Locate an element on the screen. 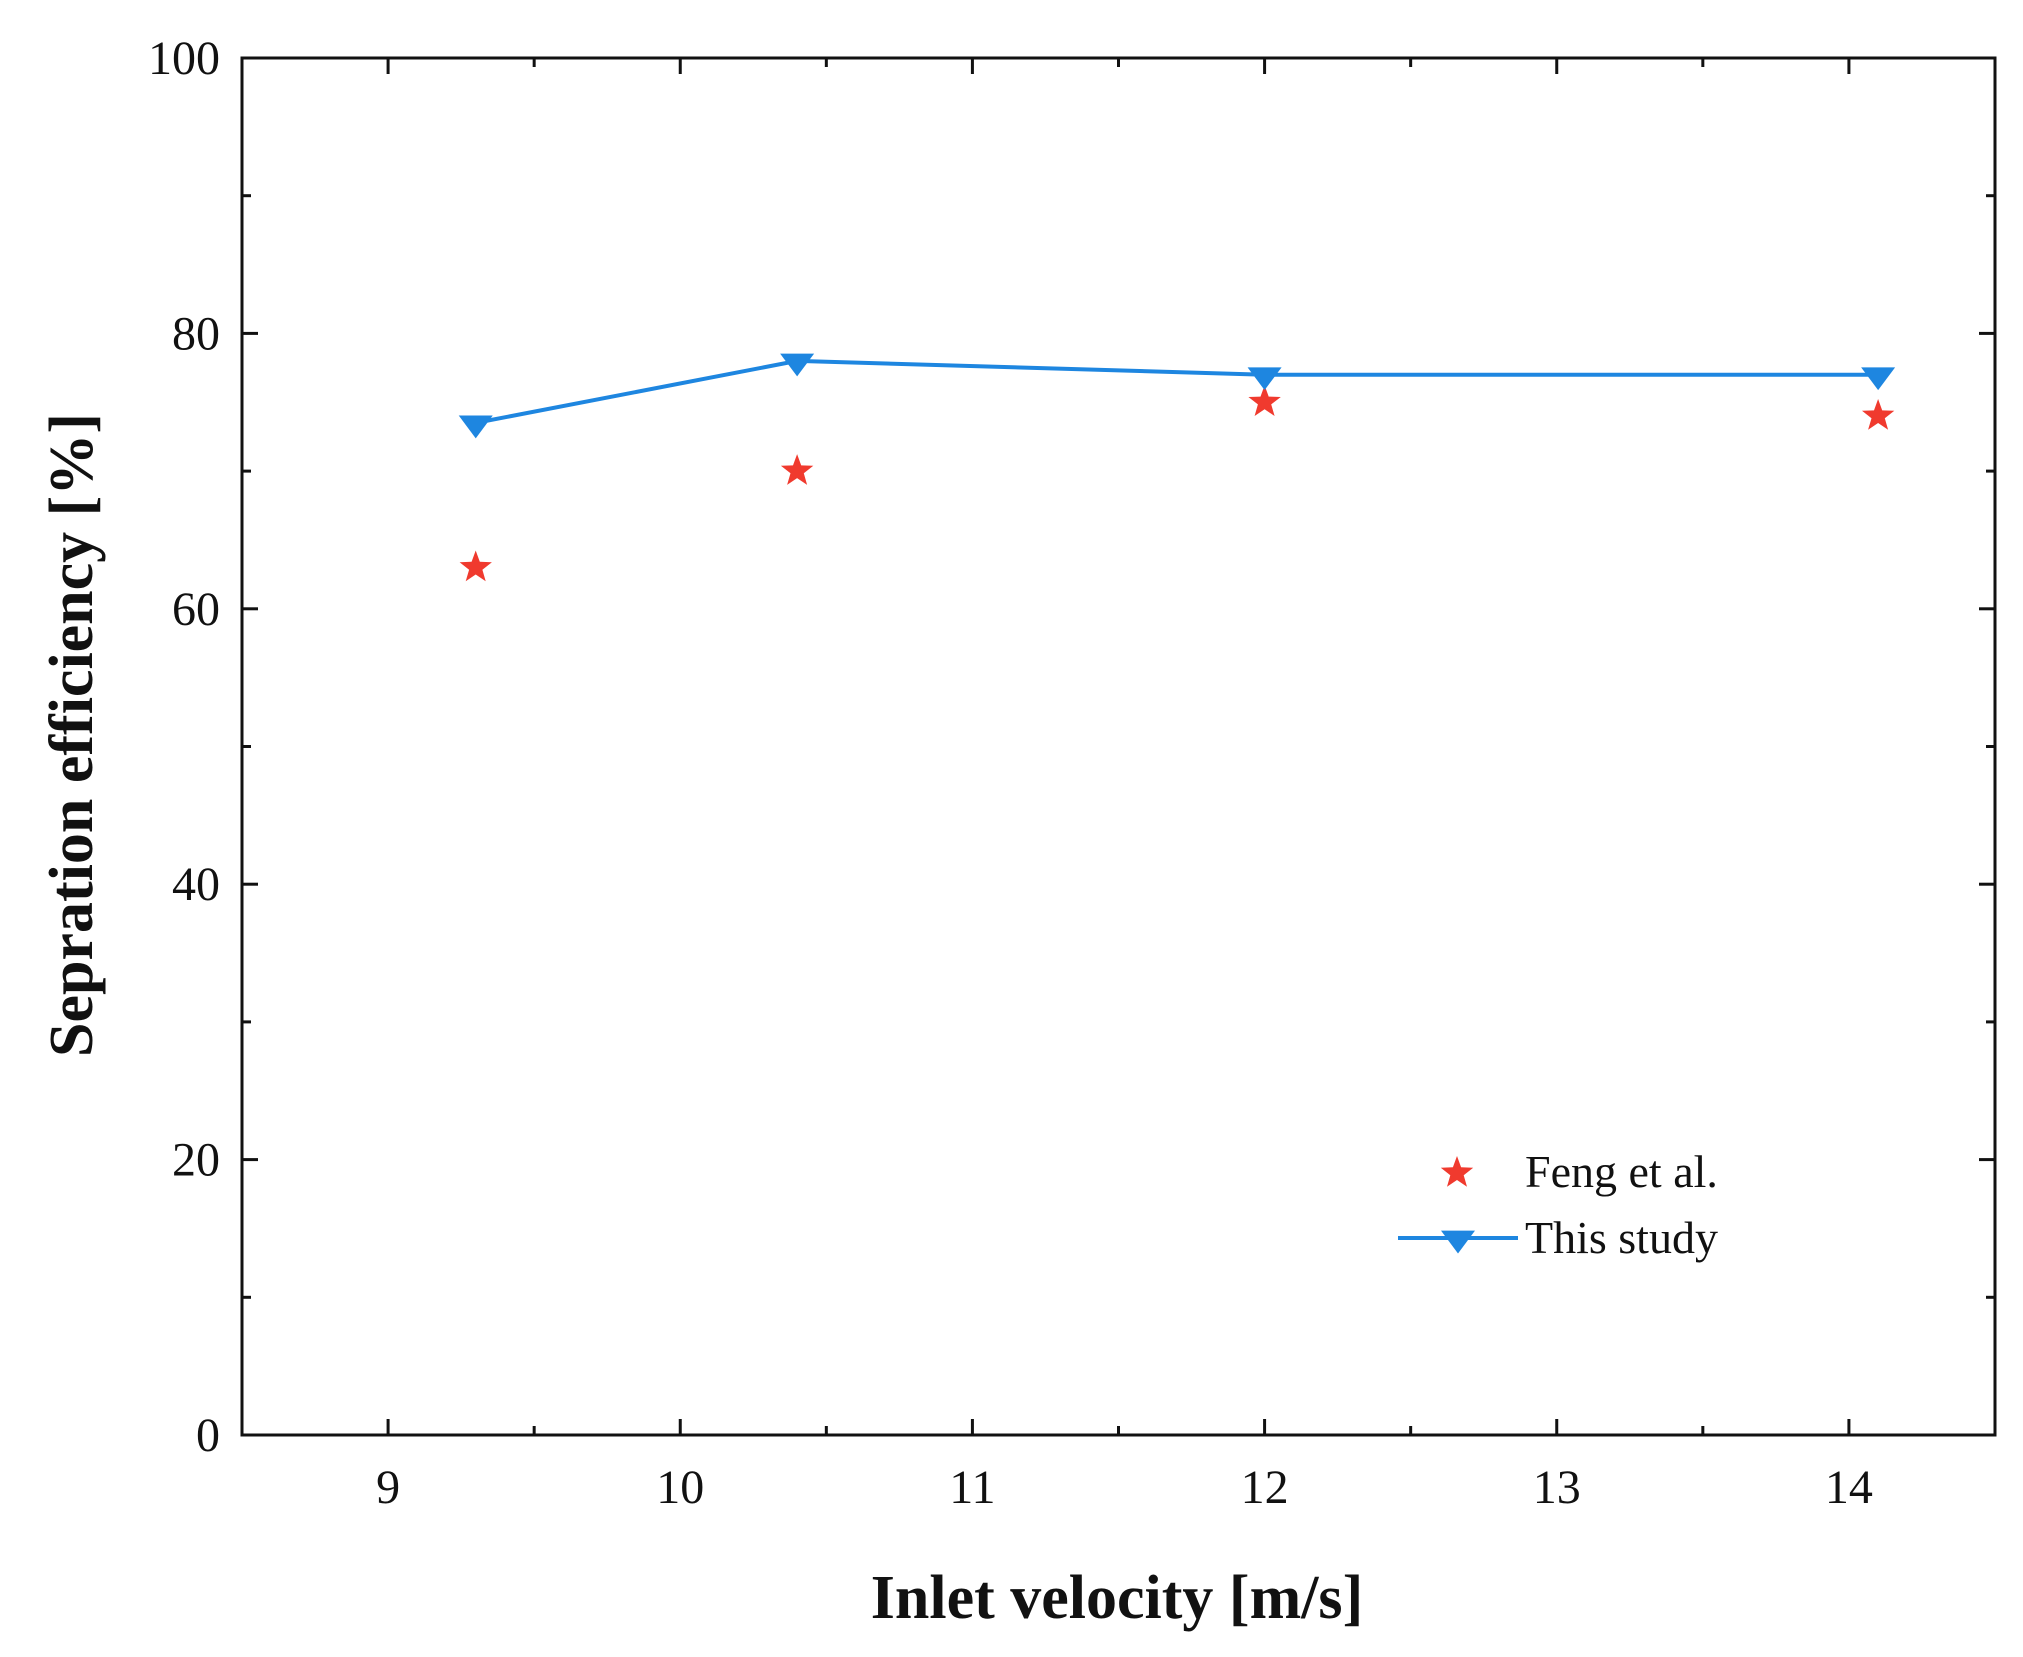  y-tick-label: 80 is located at coordinates (196, 333).